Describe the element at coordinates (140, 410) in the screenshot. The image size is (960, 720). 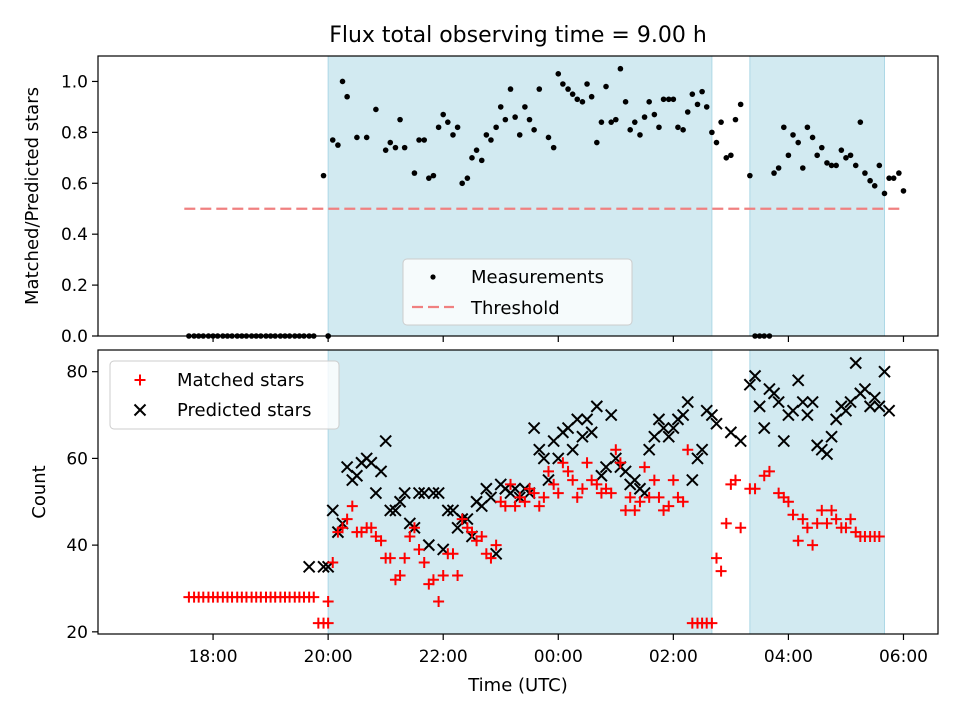
I see `legend-predicted-cross` at that location.